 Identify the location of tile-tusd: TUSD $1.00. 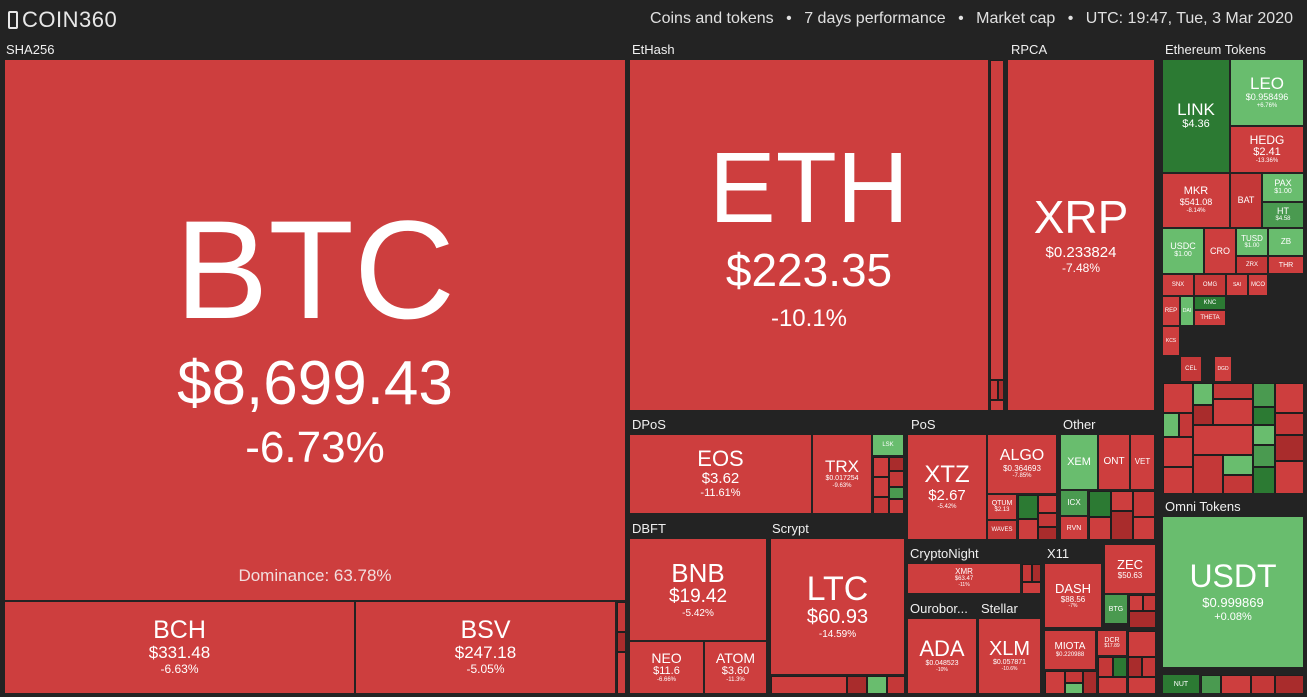
(1252, 242).